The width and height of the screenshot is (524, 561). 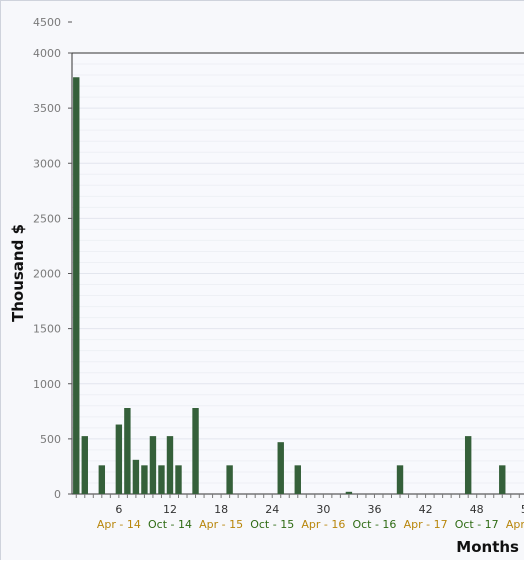 I want to click on y-tick-label: 3500, so click(x=47, y=108).